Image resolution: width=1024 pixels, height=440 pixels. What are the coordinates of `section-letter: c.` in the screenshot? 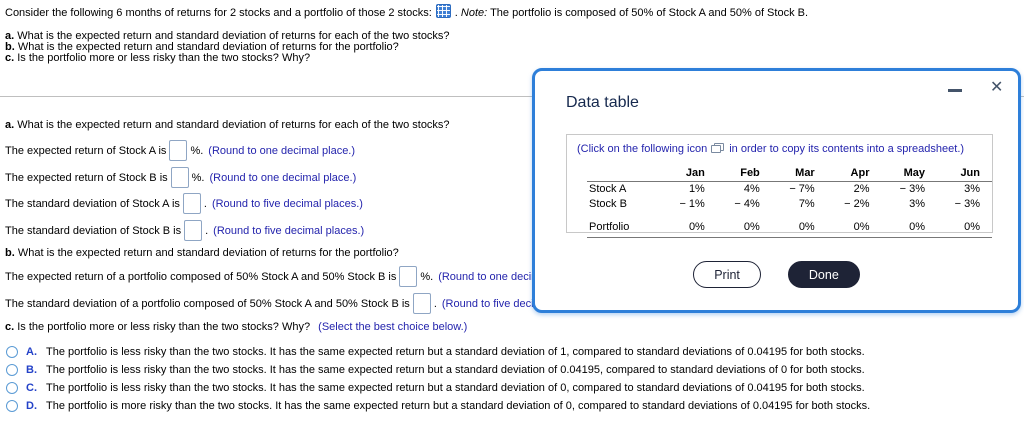 It's located at (10, 327).